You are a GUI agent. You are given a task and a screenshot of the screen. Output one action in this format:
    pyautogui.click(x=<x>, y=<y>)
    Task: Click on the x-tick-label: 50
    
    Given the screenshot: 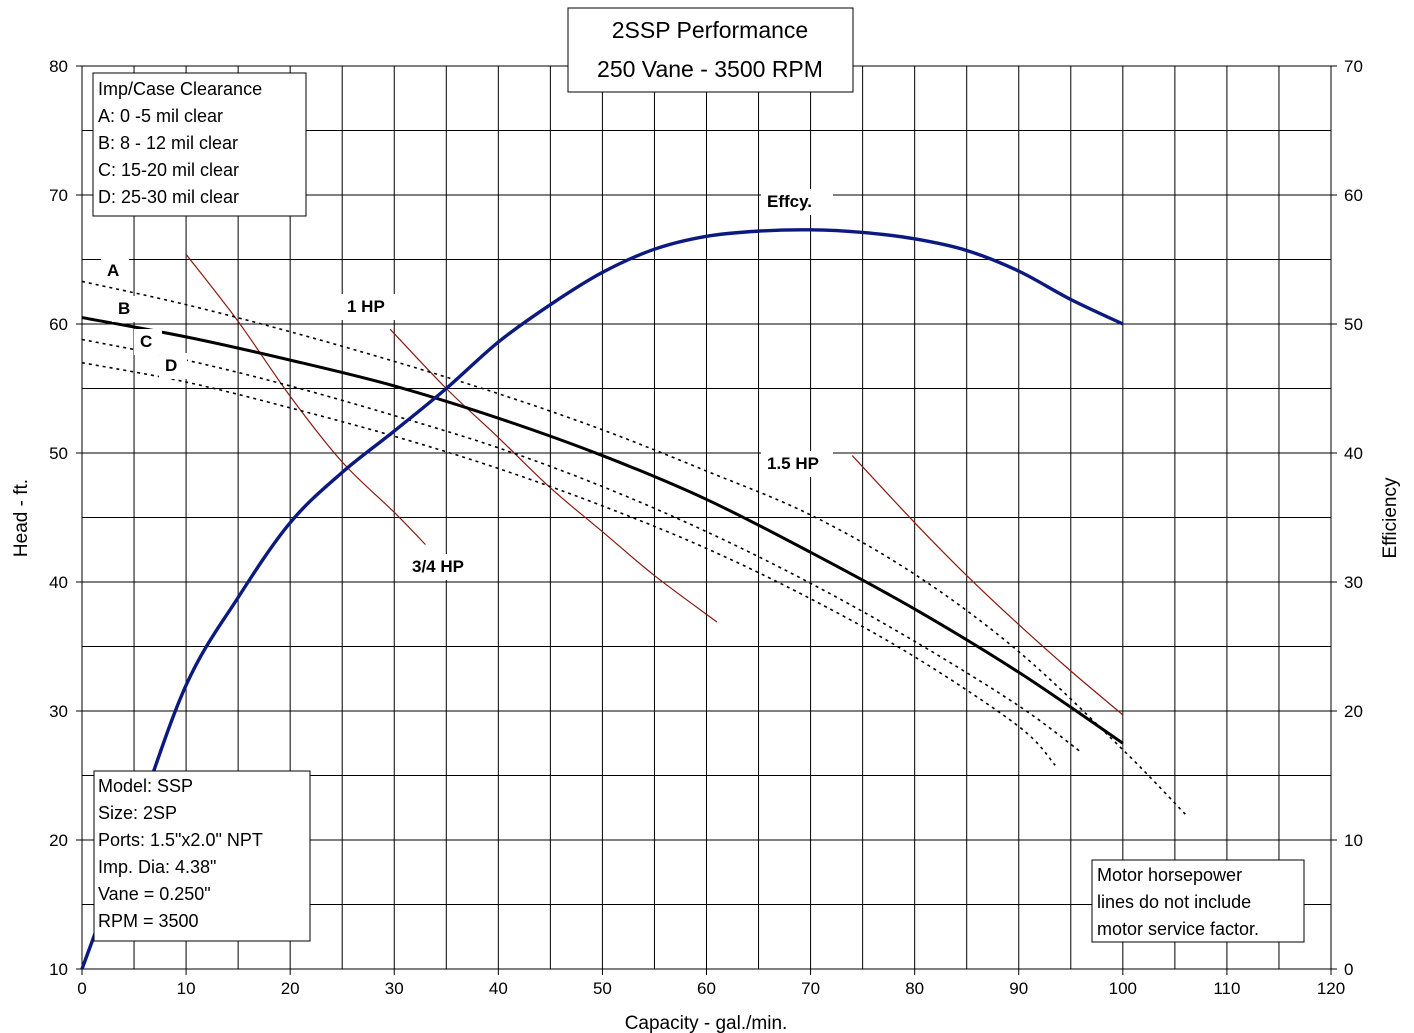 What is the action you would take?
    pyautogui.click(x=602, y=988)
    